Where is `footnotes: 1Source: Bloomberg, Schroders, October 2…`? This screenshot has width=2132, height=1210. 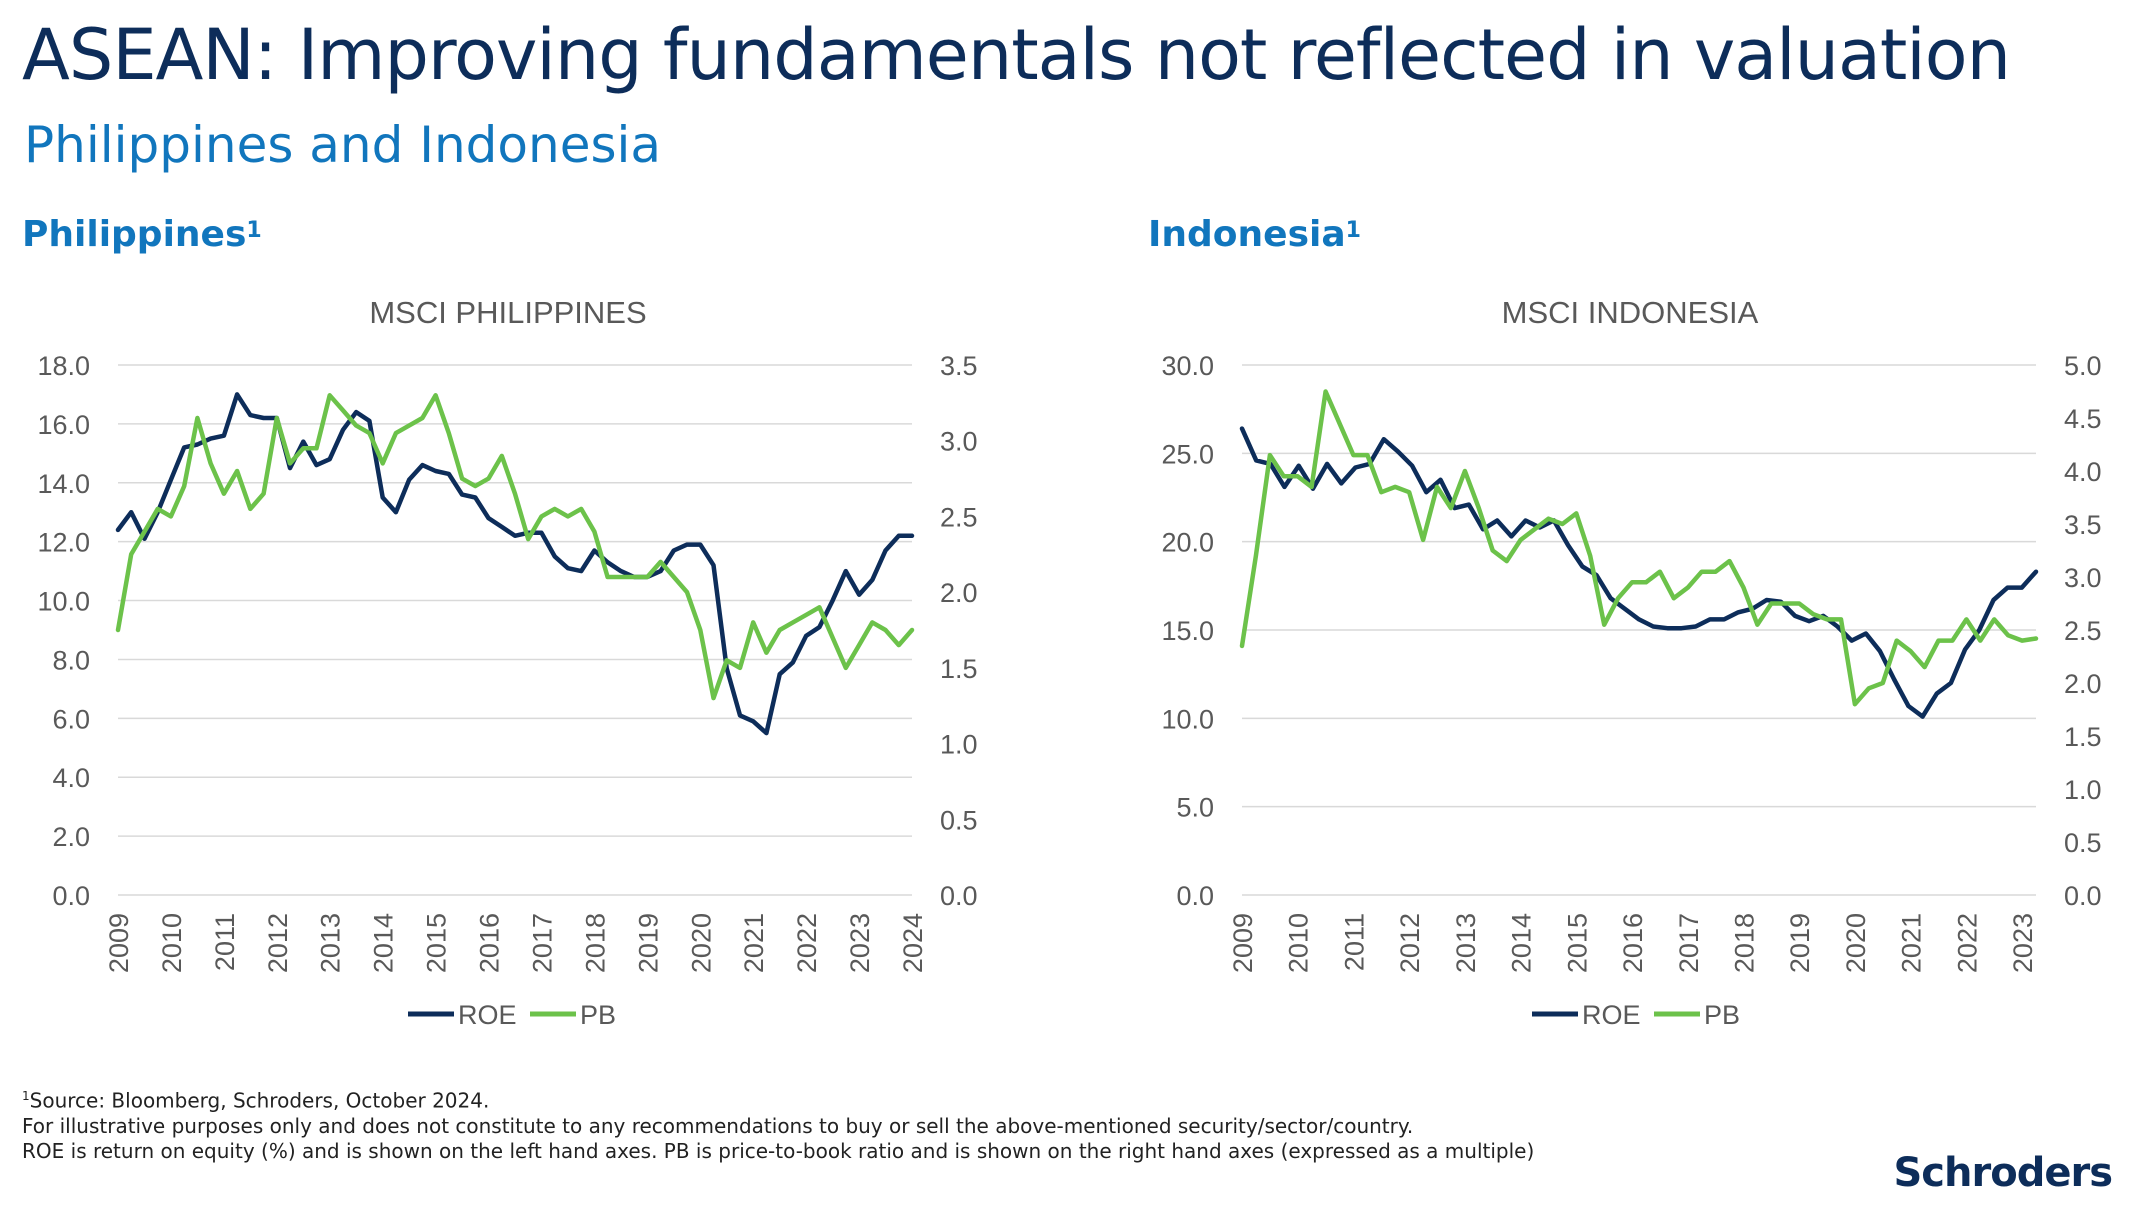 footnotes: 1Source: Bloomberg, Schroders, October 2… is located at coordinates (778, 1124).